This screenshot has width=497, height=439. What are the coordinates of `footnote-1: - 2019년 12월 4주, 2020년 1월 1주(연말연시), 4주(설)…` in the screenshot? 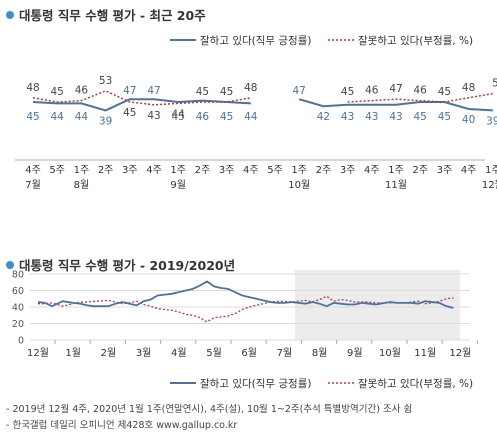 It's located at (209, 409).